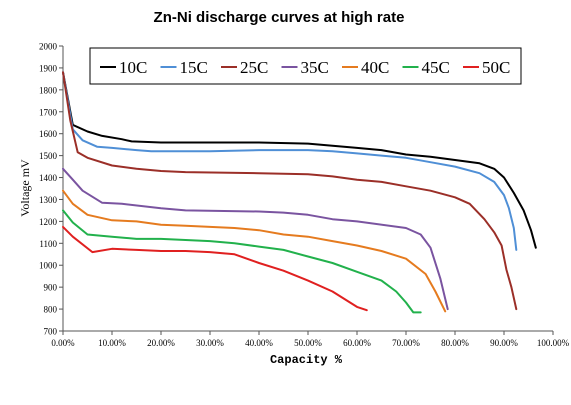 The width and height of the screenshot is (571, 405). I want to click on y-tick-label: 1600, so click(48, 134).